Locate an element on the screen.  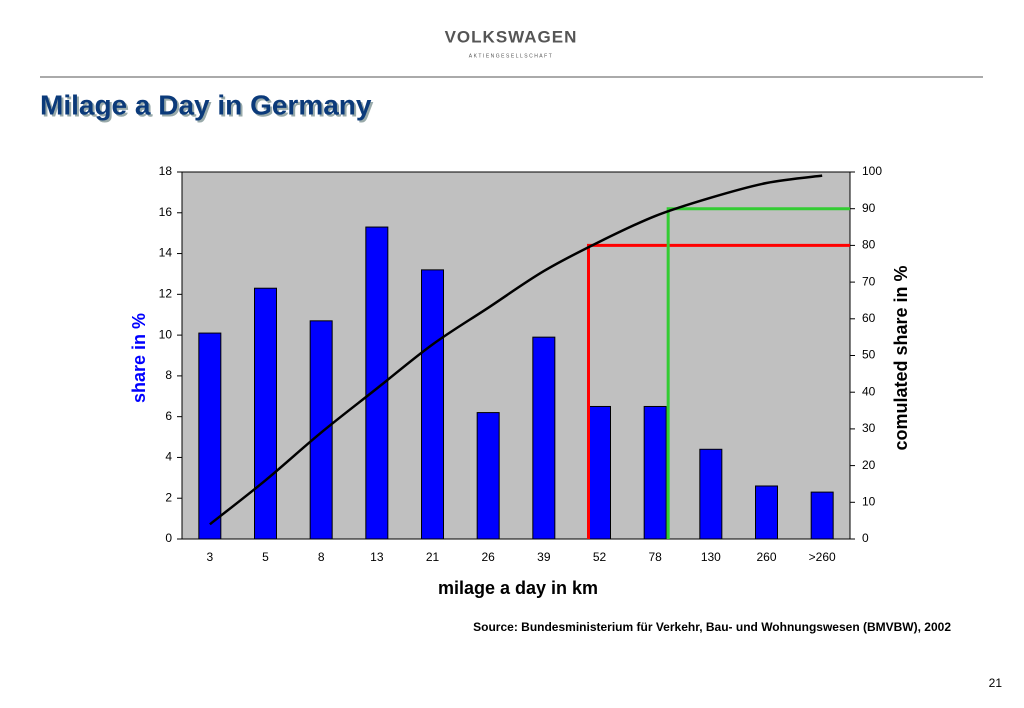
y2-tick-label: 30 is located at coordinates (869, 428).